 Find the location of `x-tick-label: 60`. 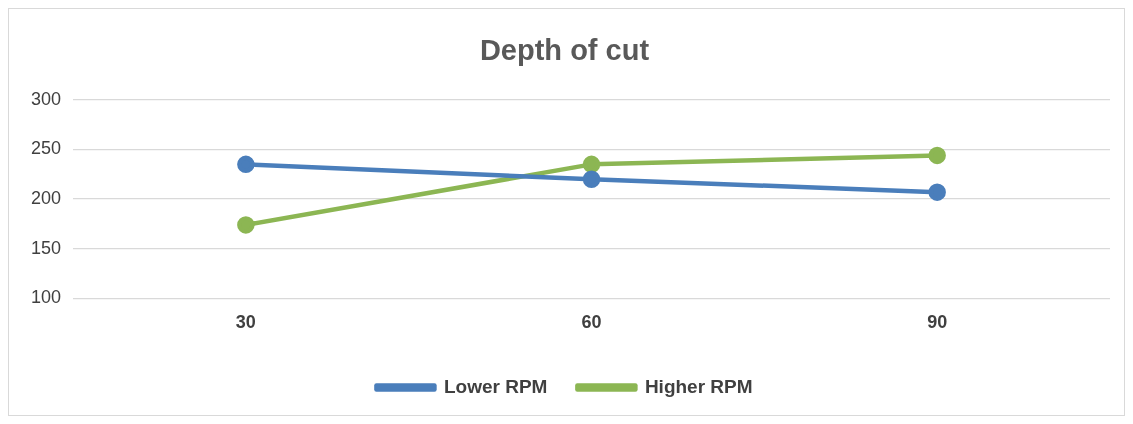

x-tick-label: 60 is located at coordinates (591, 322).